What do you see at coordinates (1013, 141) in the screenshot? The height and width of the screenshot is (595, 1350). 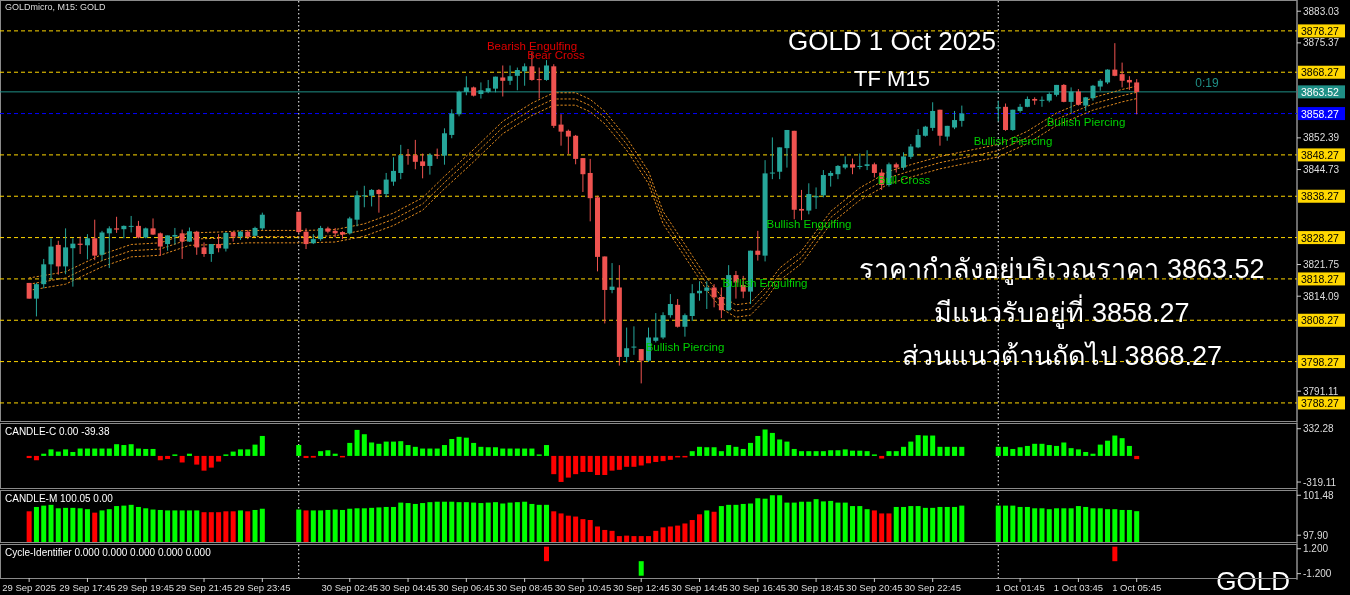 I see `annotation: Bullish Piercing` at bounding box center [1013, 141].